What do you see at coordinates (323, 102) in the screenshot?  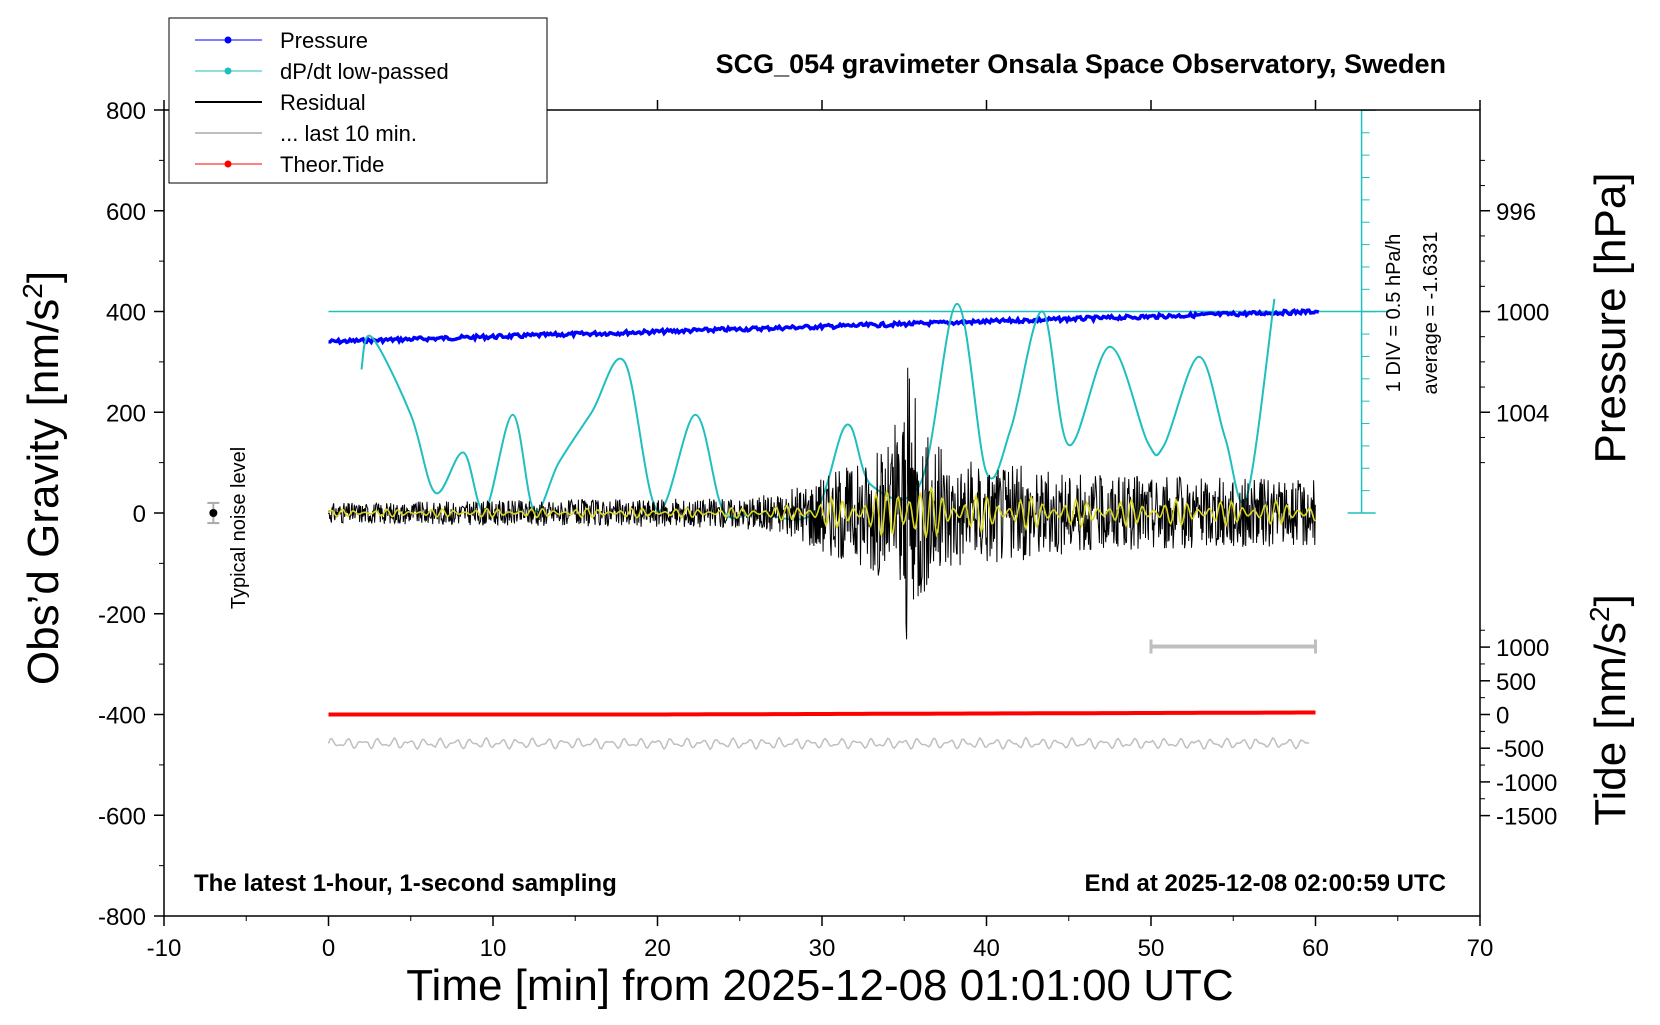 I see `legend-label-2: Residual` at bounding box center [323, 102].